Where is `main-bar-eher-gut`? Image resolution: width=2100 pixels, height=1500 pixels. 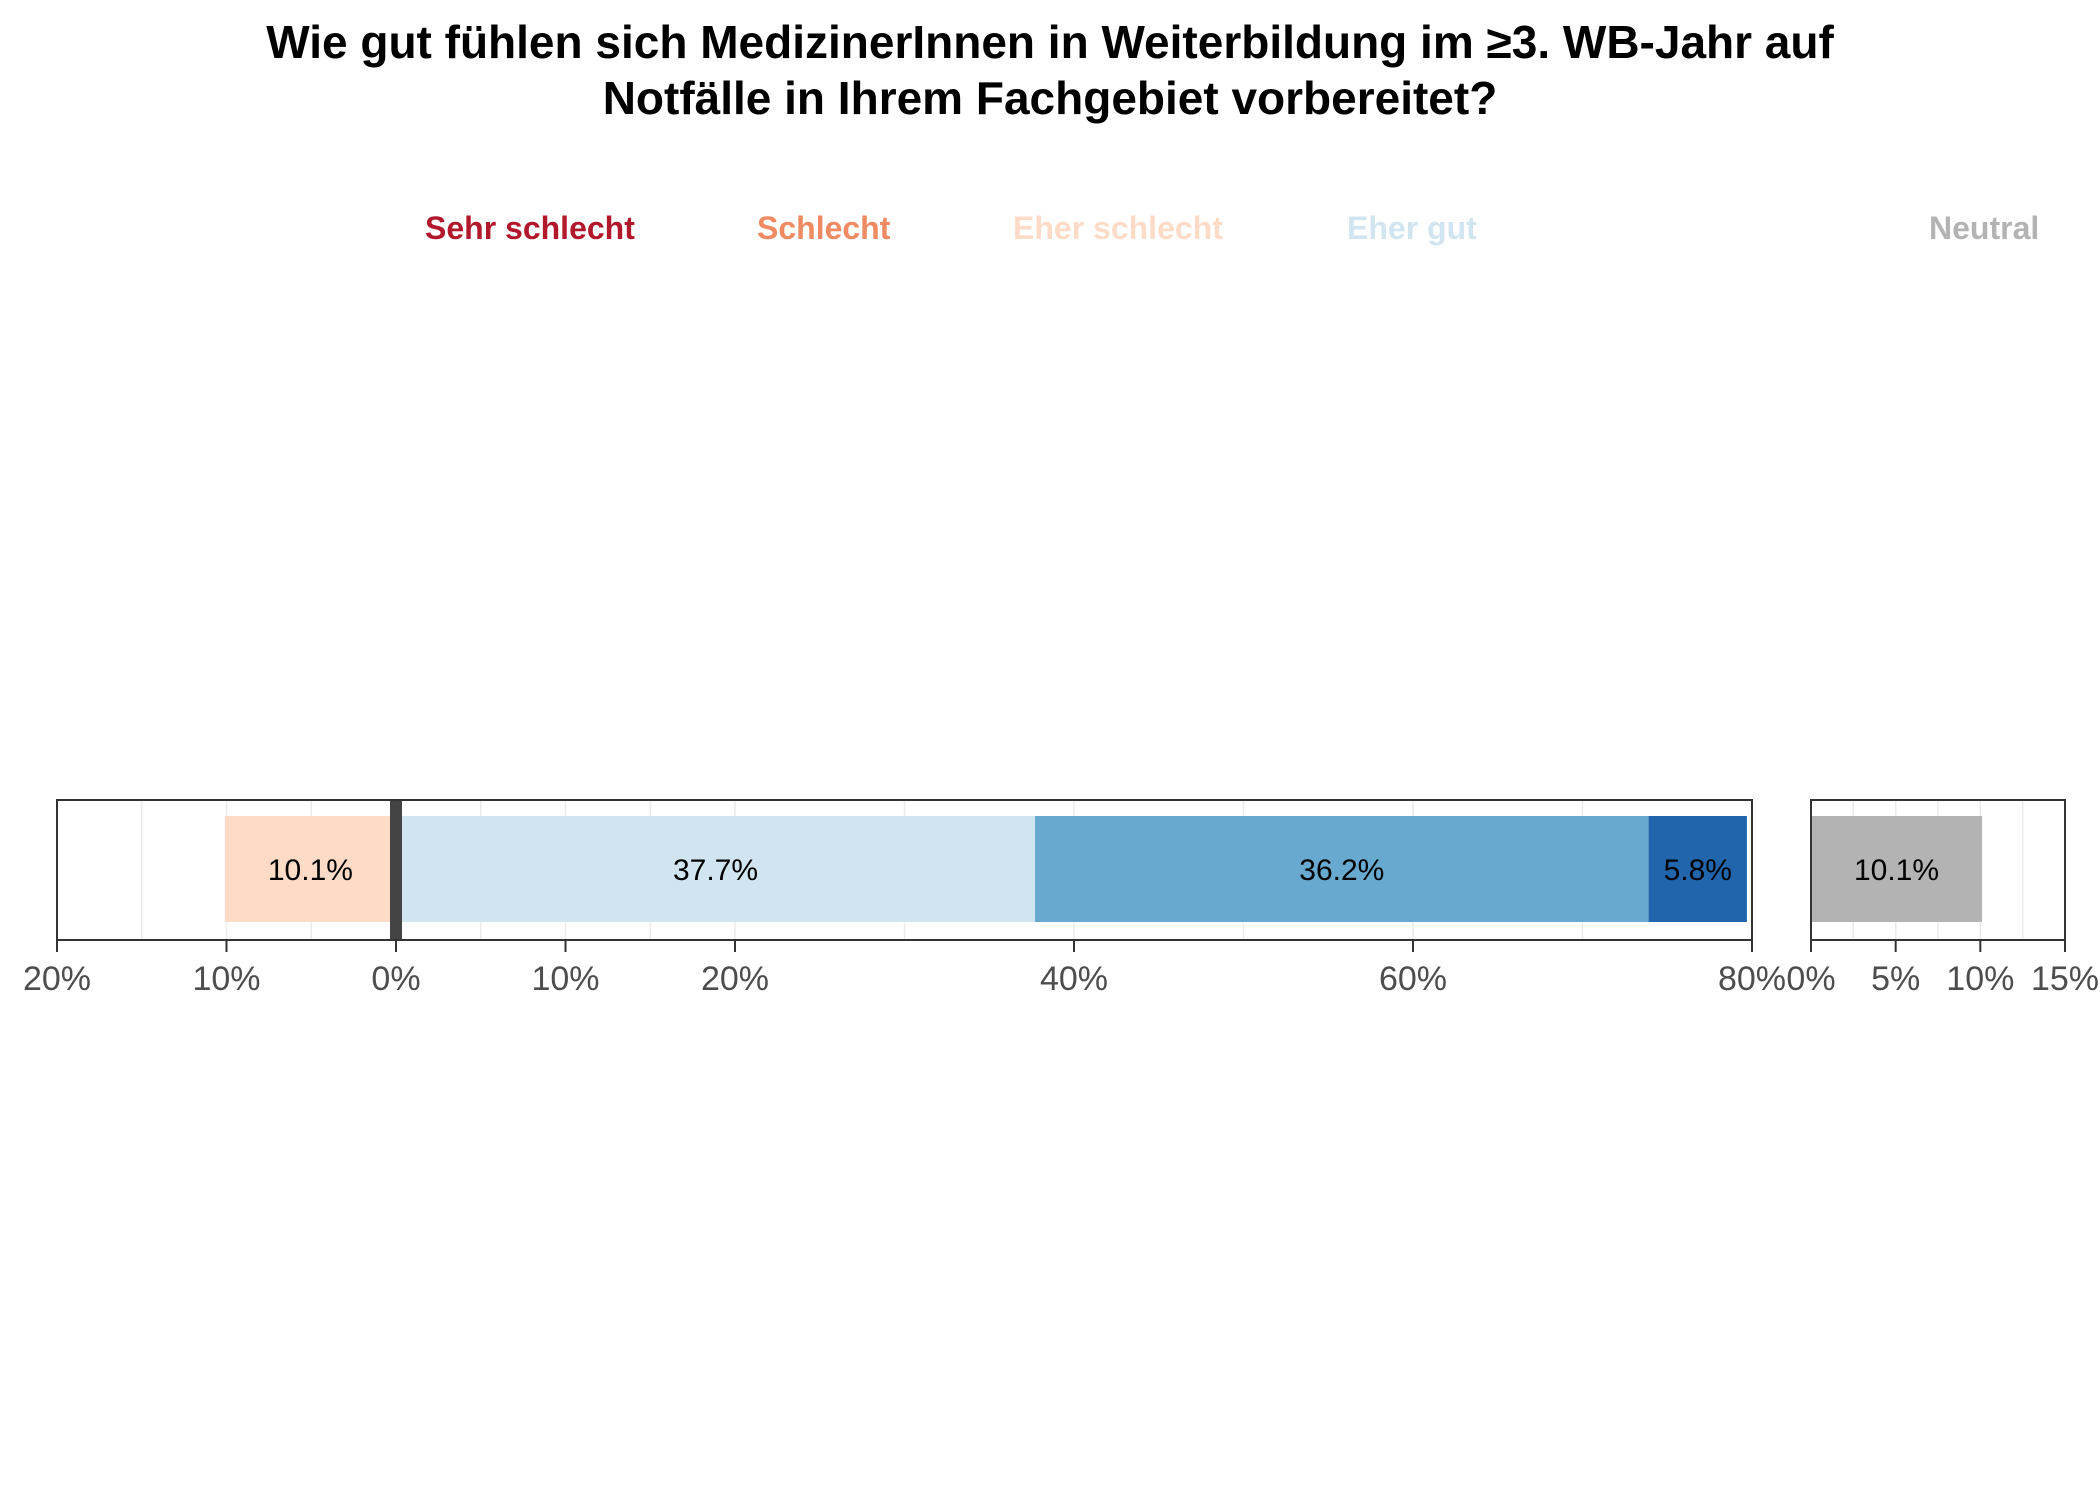 main-bar-eher-gut is located at coordinates (716, 869).